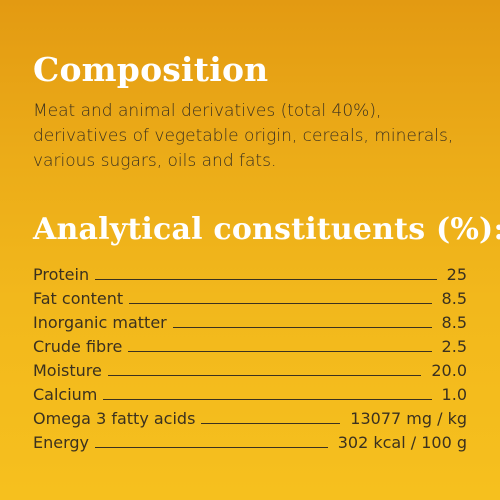 Image resolution: width=500 pixels, height=500 pixels. What do you see at coordinates (250, 273) in the screenshot?
I see `constituent-row-protein: Protein 25` at bounding box center [250, 273].